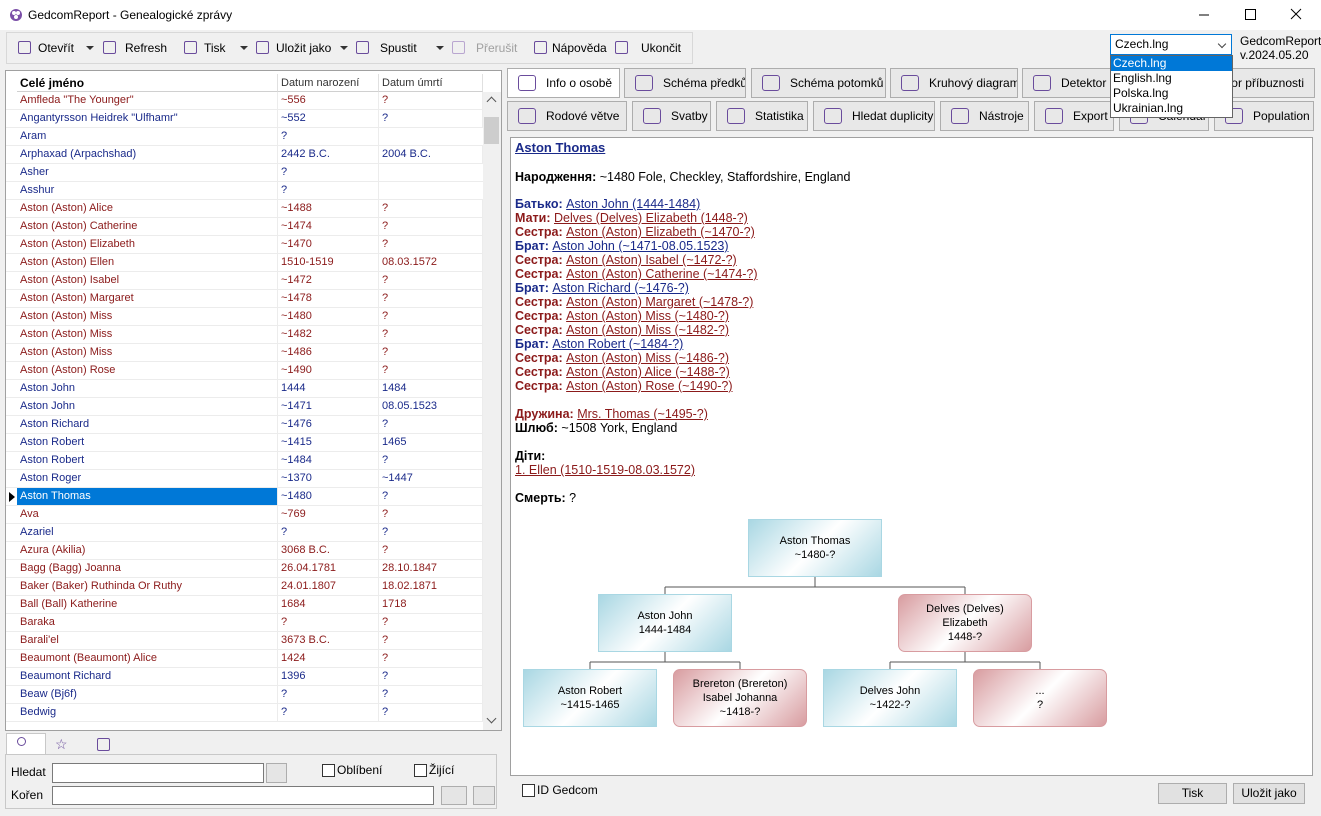 This screenshot has width=1321, height=816. Describe the element at coordinates (1040, 698) in the screenshot. I see `tree-node: ...?` at that location.